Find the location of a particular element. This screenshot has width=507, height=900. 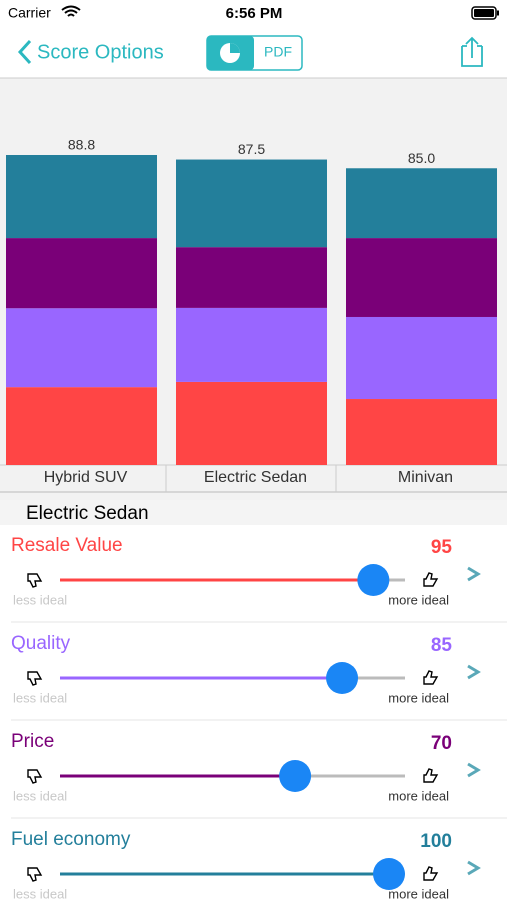

criterion-score: 100 is located at coordinates (436, 841).